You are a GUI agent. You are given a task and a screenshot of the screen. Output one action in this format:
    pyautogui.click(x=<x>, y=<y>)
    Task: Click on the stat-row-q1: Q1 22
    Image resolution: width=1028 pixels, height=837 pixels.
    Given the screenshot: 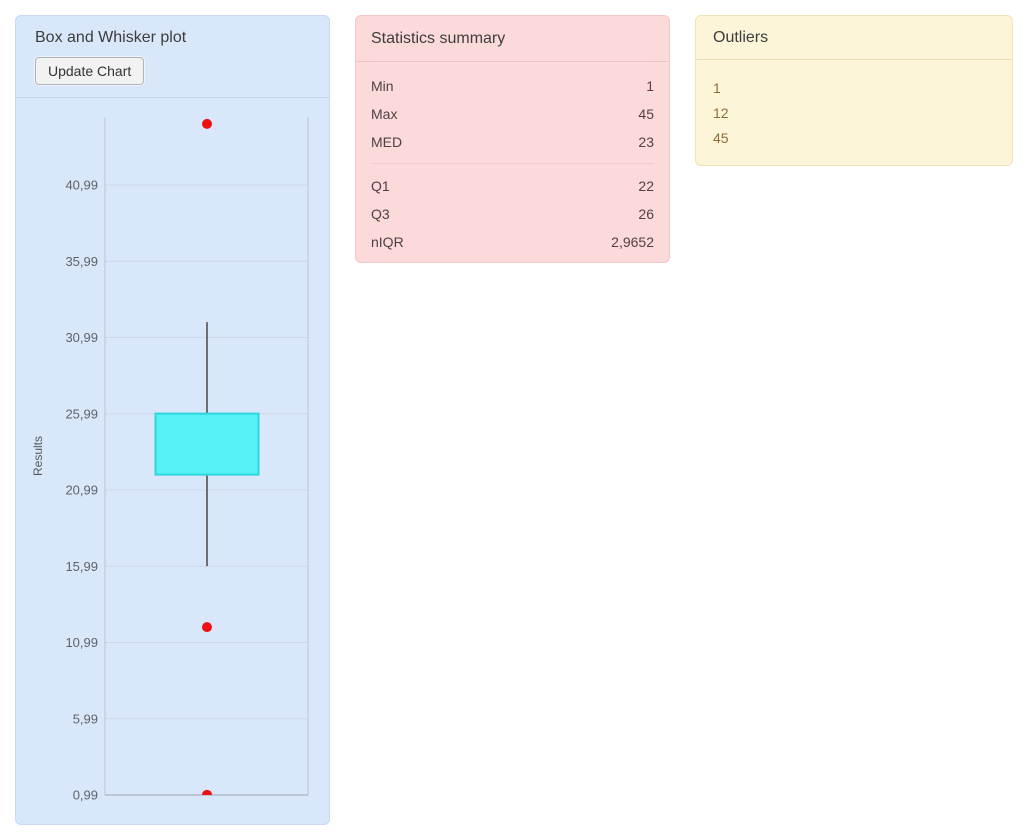 What is the action you would take?
    pyautogui.click(x=512, y=186)
    